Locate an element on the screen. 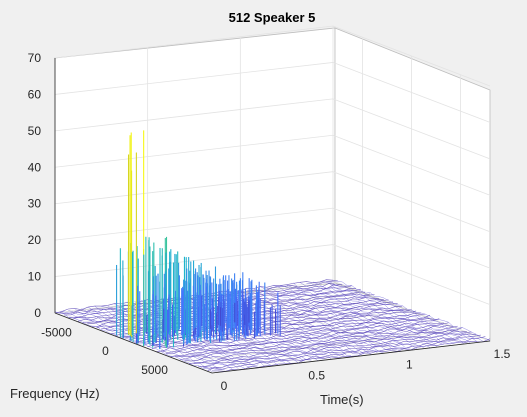 Image resolution: width=527 pixels, height=417 pixels. x-tick-label: 0 is located at coordinates (224, 386).